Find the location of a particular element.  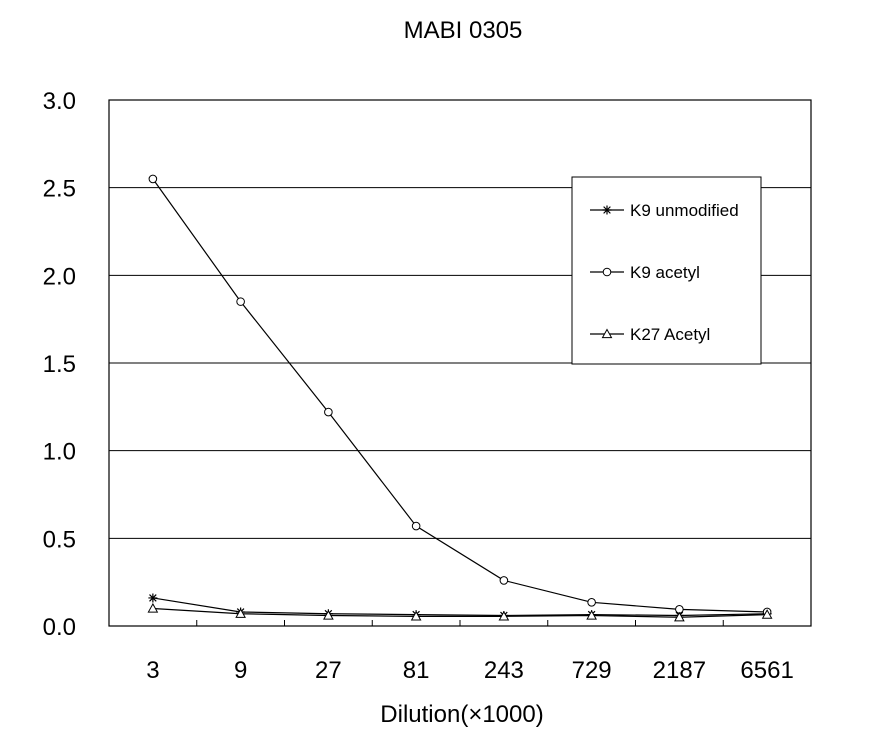

x-tick-label: 9 is located at coordinates (240, 670).